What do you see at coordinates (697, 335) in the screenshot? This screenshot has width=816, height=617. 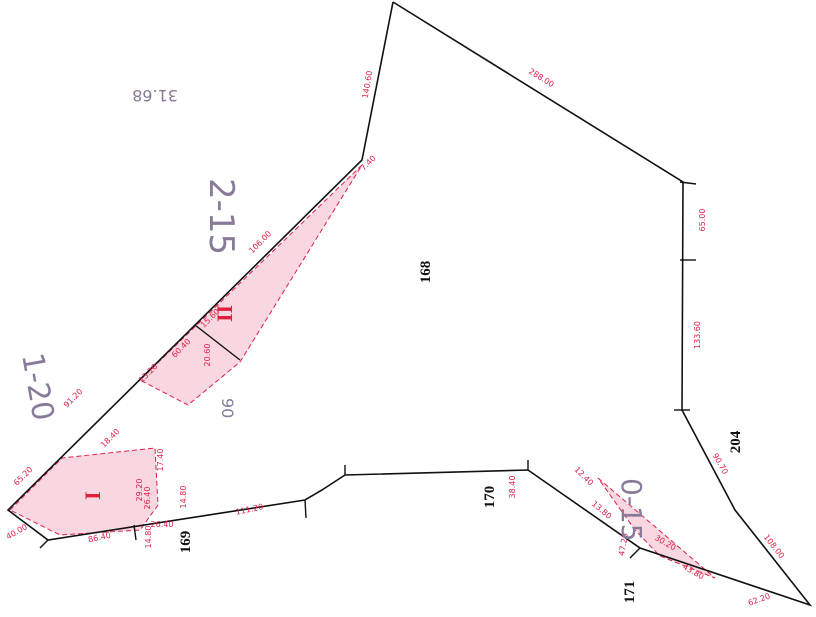 I see `dimension-label: 133.60` at bounding box center [697, 335].